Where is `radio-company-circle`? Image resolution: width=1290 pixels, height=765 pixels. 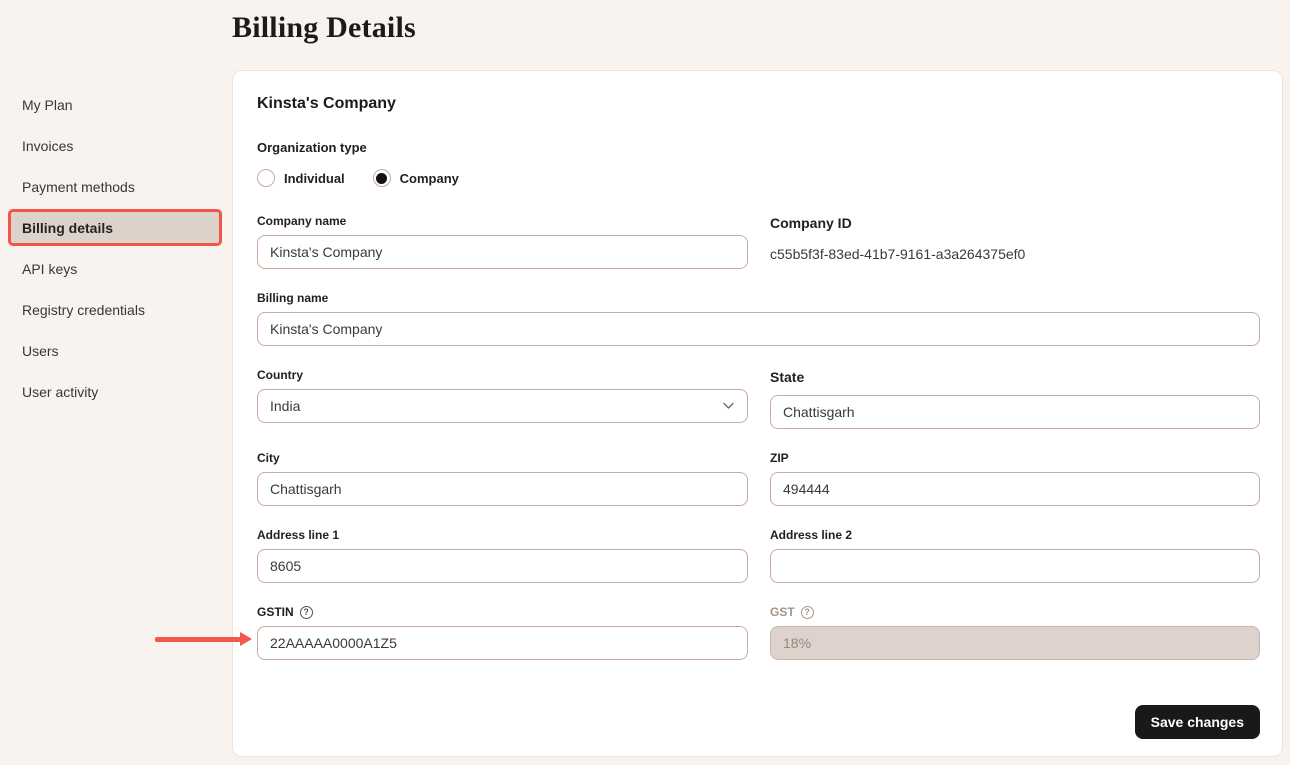
radio-company-circle is located at coordinates (381, 178).